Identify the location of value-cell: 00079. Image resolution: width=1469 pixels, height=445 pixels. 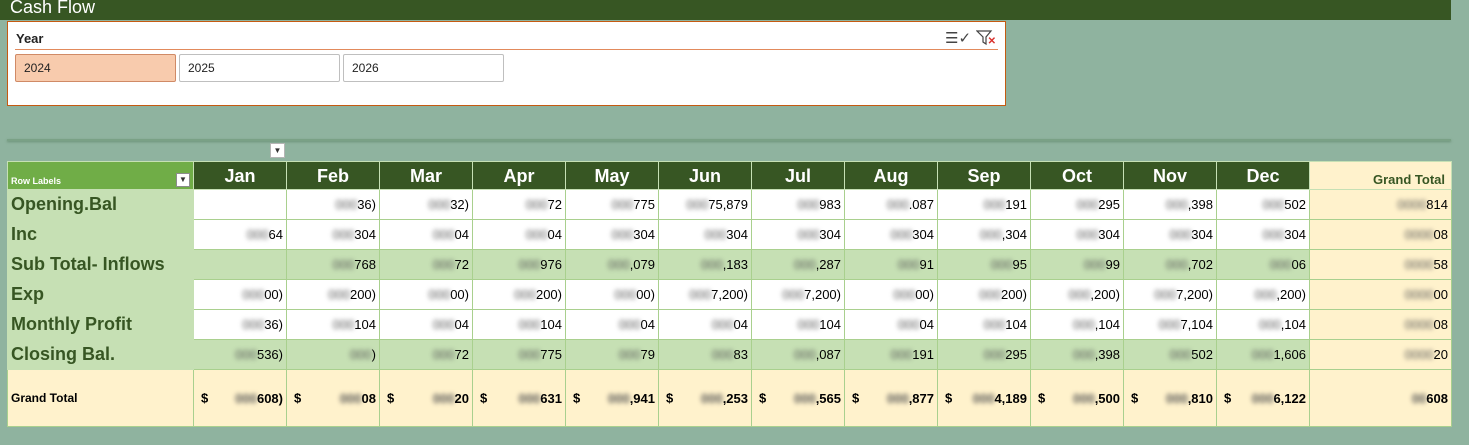
(612, 354).